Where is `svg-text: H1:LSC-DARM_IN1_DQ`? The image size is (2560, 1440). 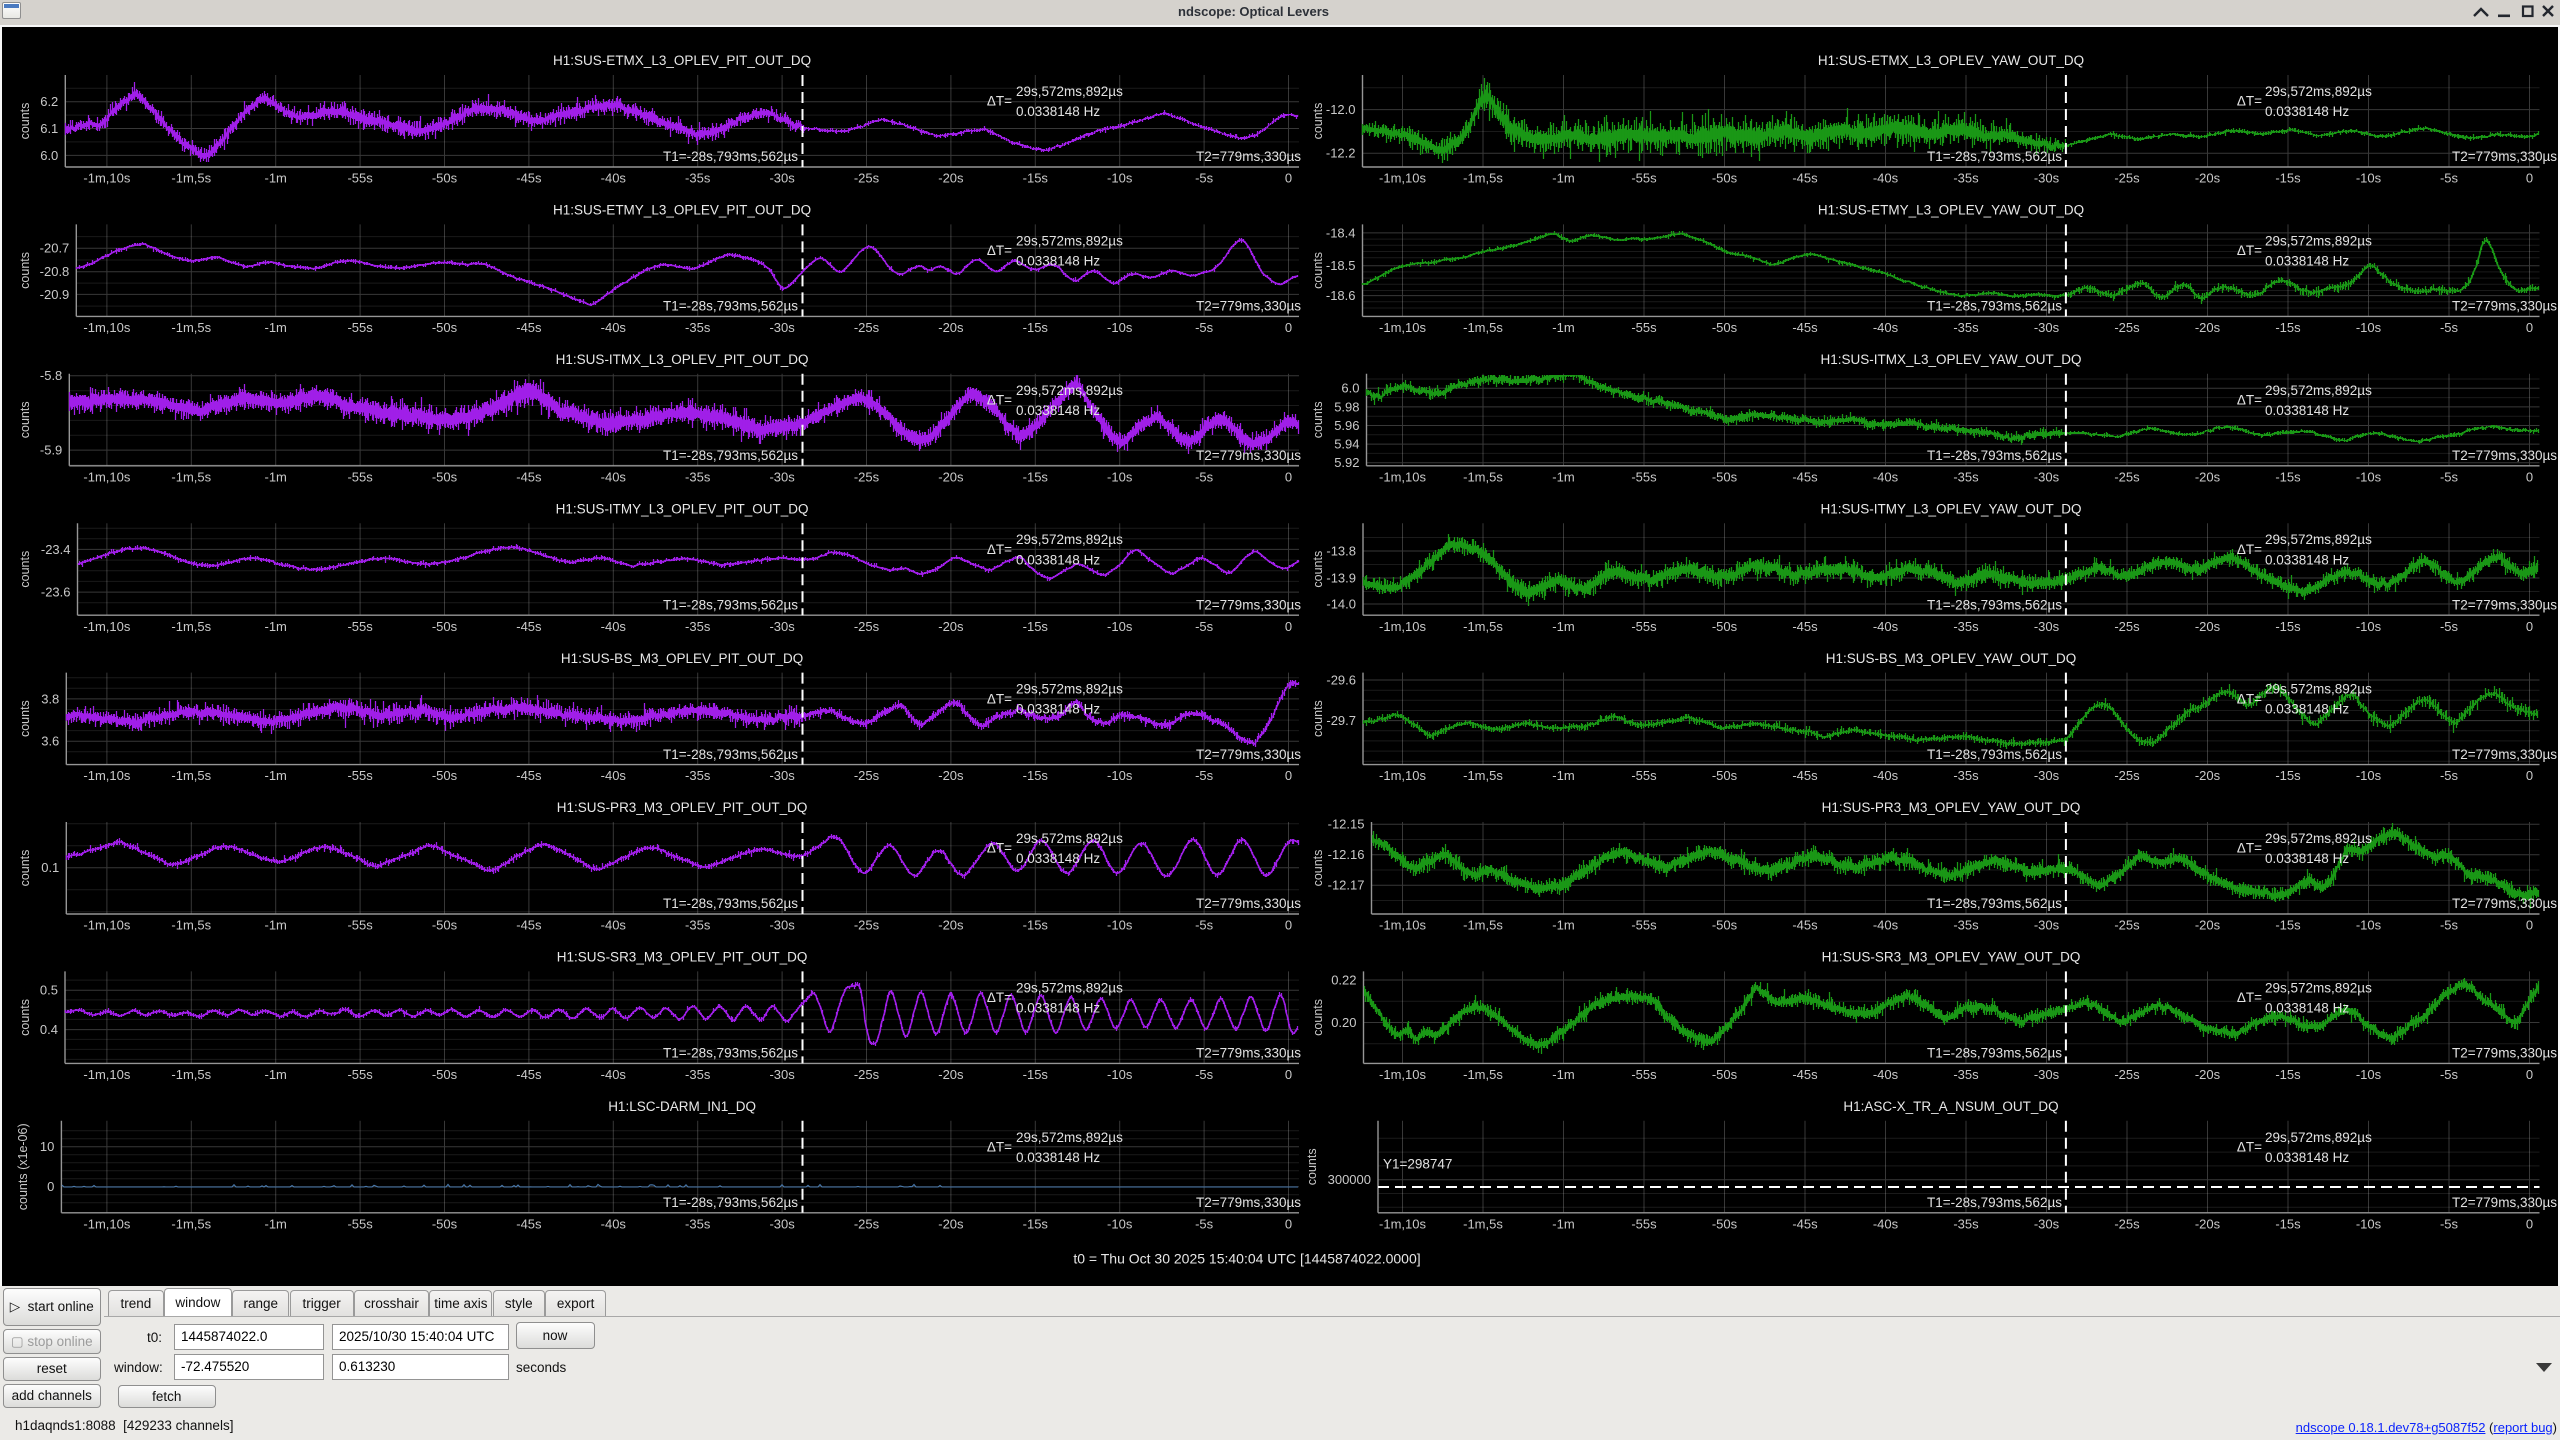 svg-text: H1:LSC-DARM_IN1_DQ is located at coordinates (682, 1106).